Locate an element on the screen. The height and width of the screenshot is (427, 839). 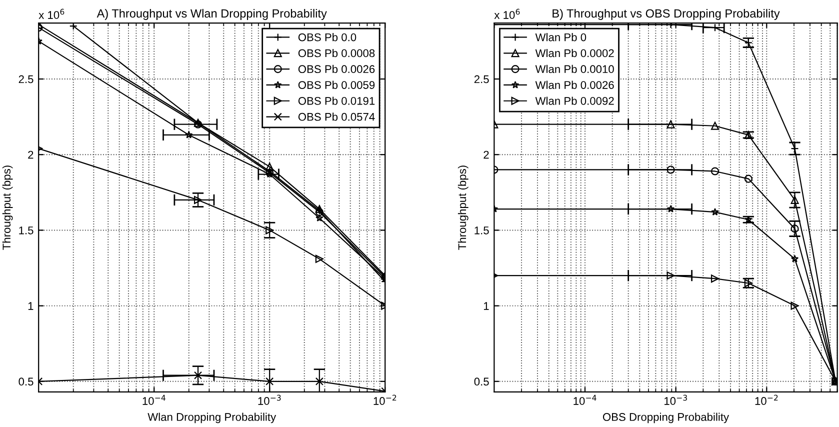
legend-label: Wlan Pb 0.0026 is located at coordinates (574, 84).